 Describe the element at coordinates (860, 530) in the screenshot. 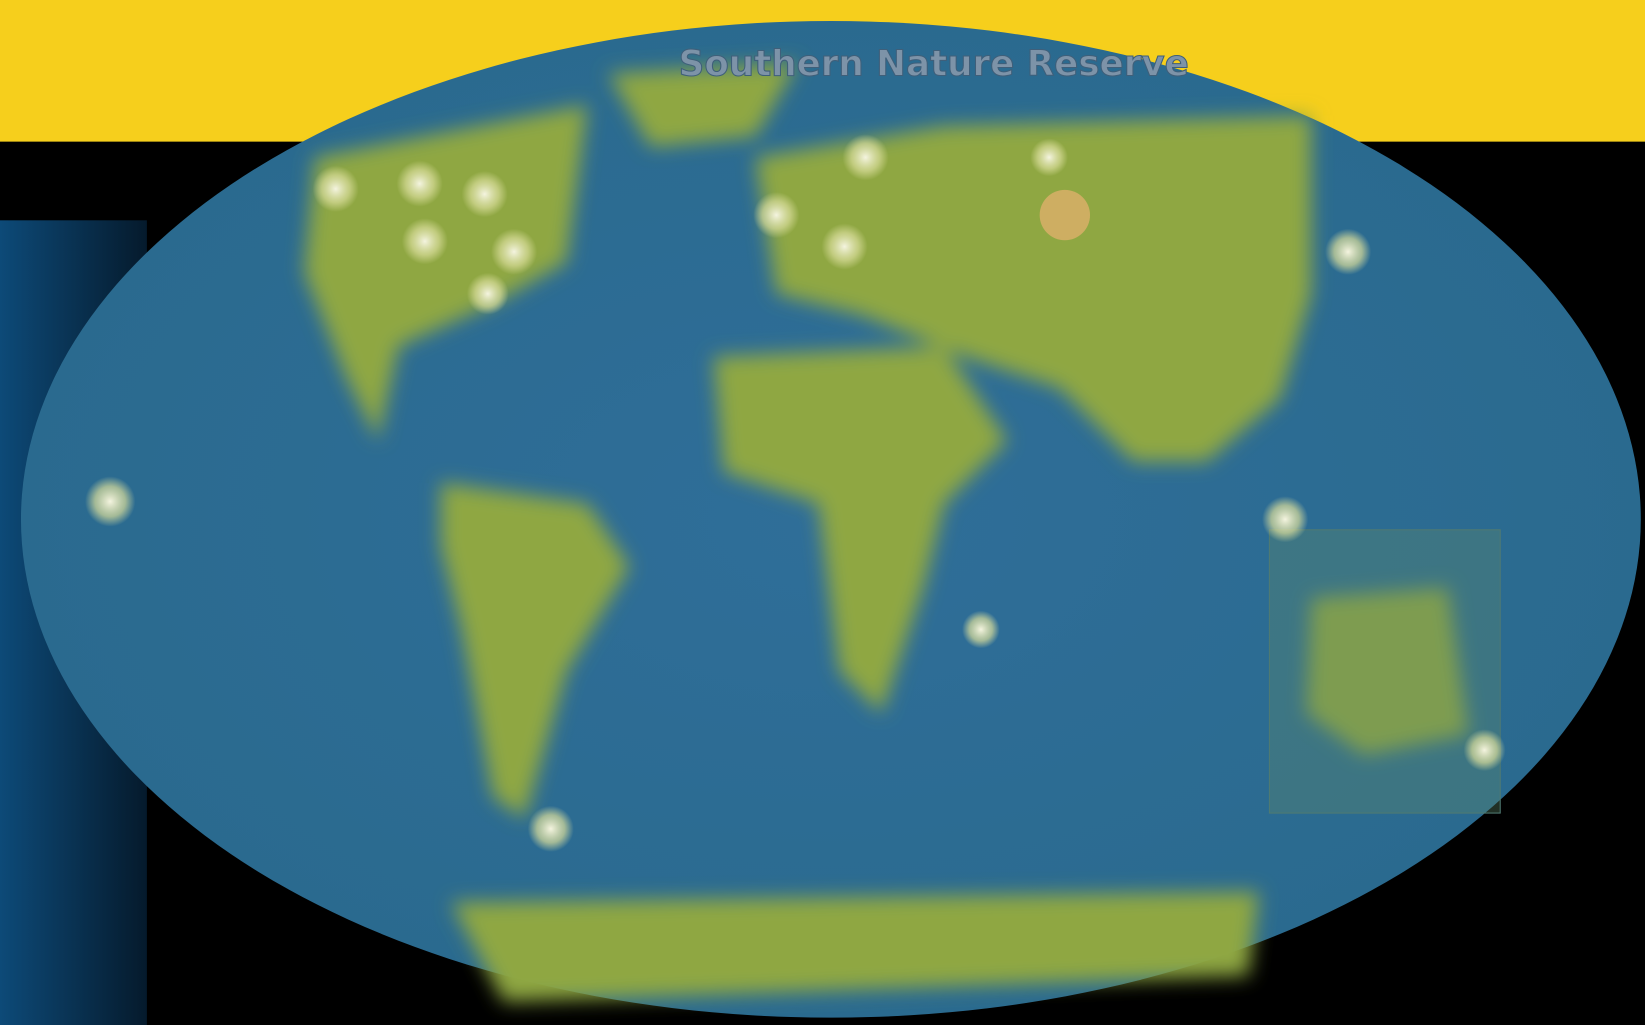

I see `africa` at that location.